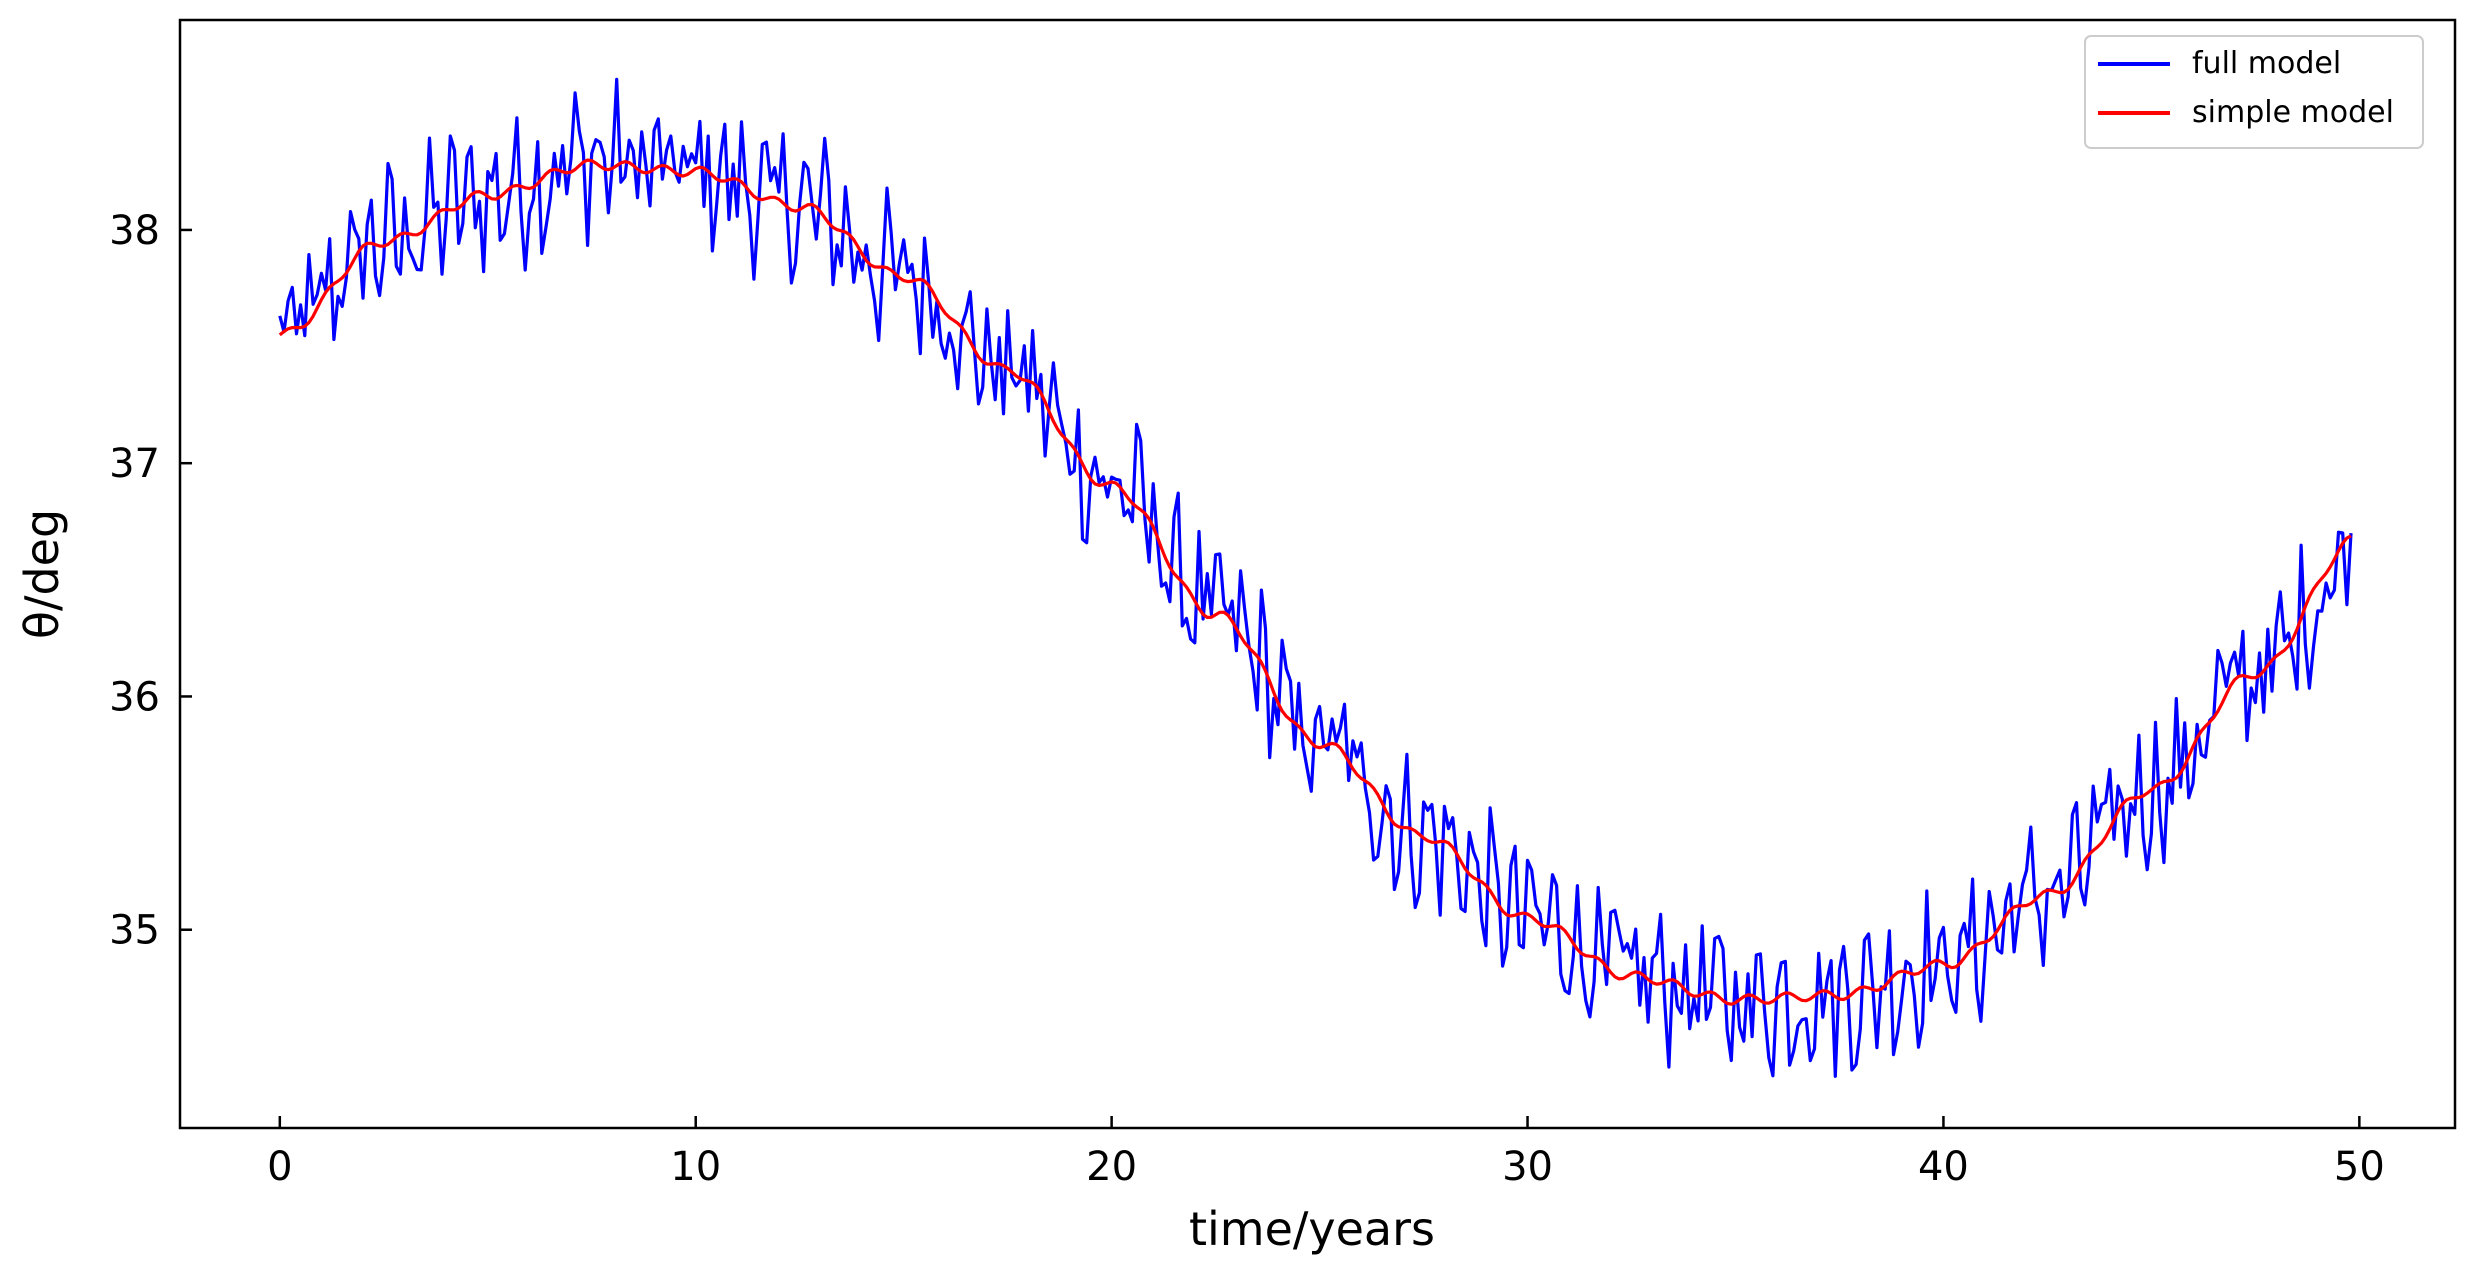  I want to click on y-tick-label: 38, so click(134, 231).